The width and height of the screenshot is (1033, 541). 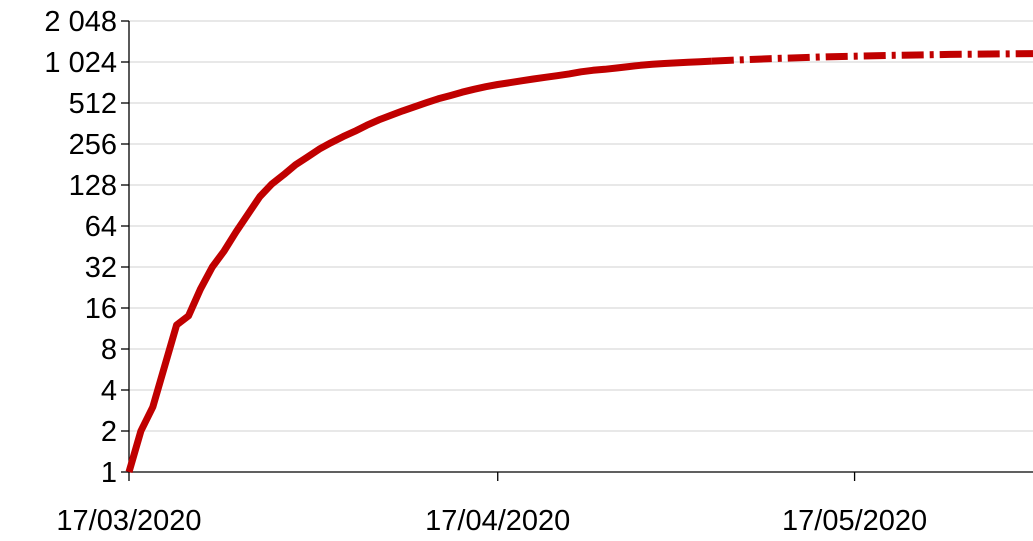 I want to click on y-tick-label: 1, so click(x=109, y=473).